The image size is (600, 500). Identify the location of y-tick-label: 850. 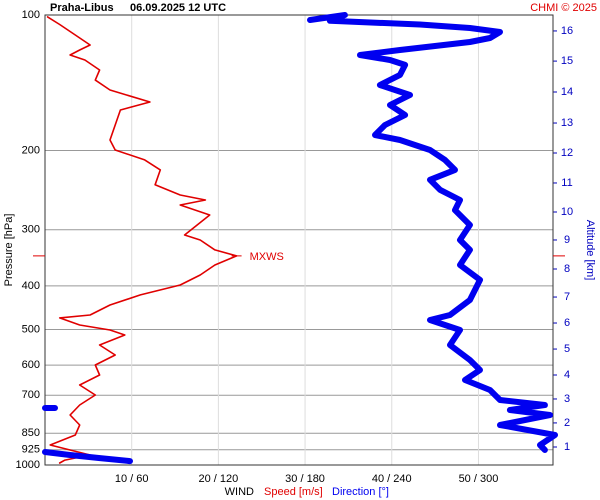
(31, 433).